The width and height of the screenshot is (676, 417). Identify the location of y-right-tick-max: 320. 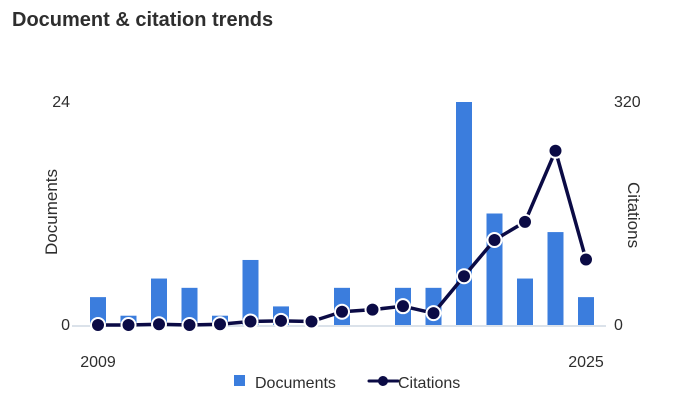
(627, 102).